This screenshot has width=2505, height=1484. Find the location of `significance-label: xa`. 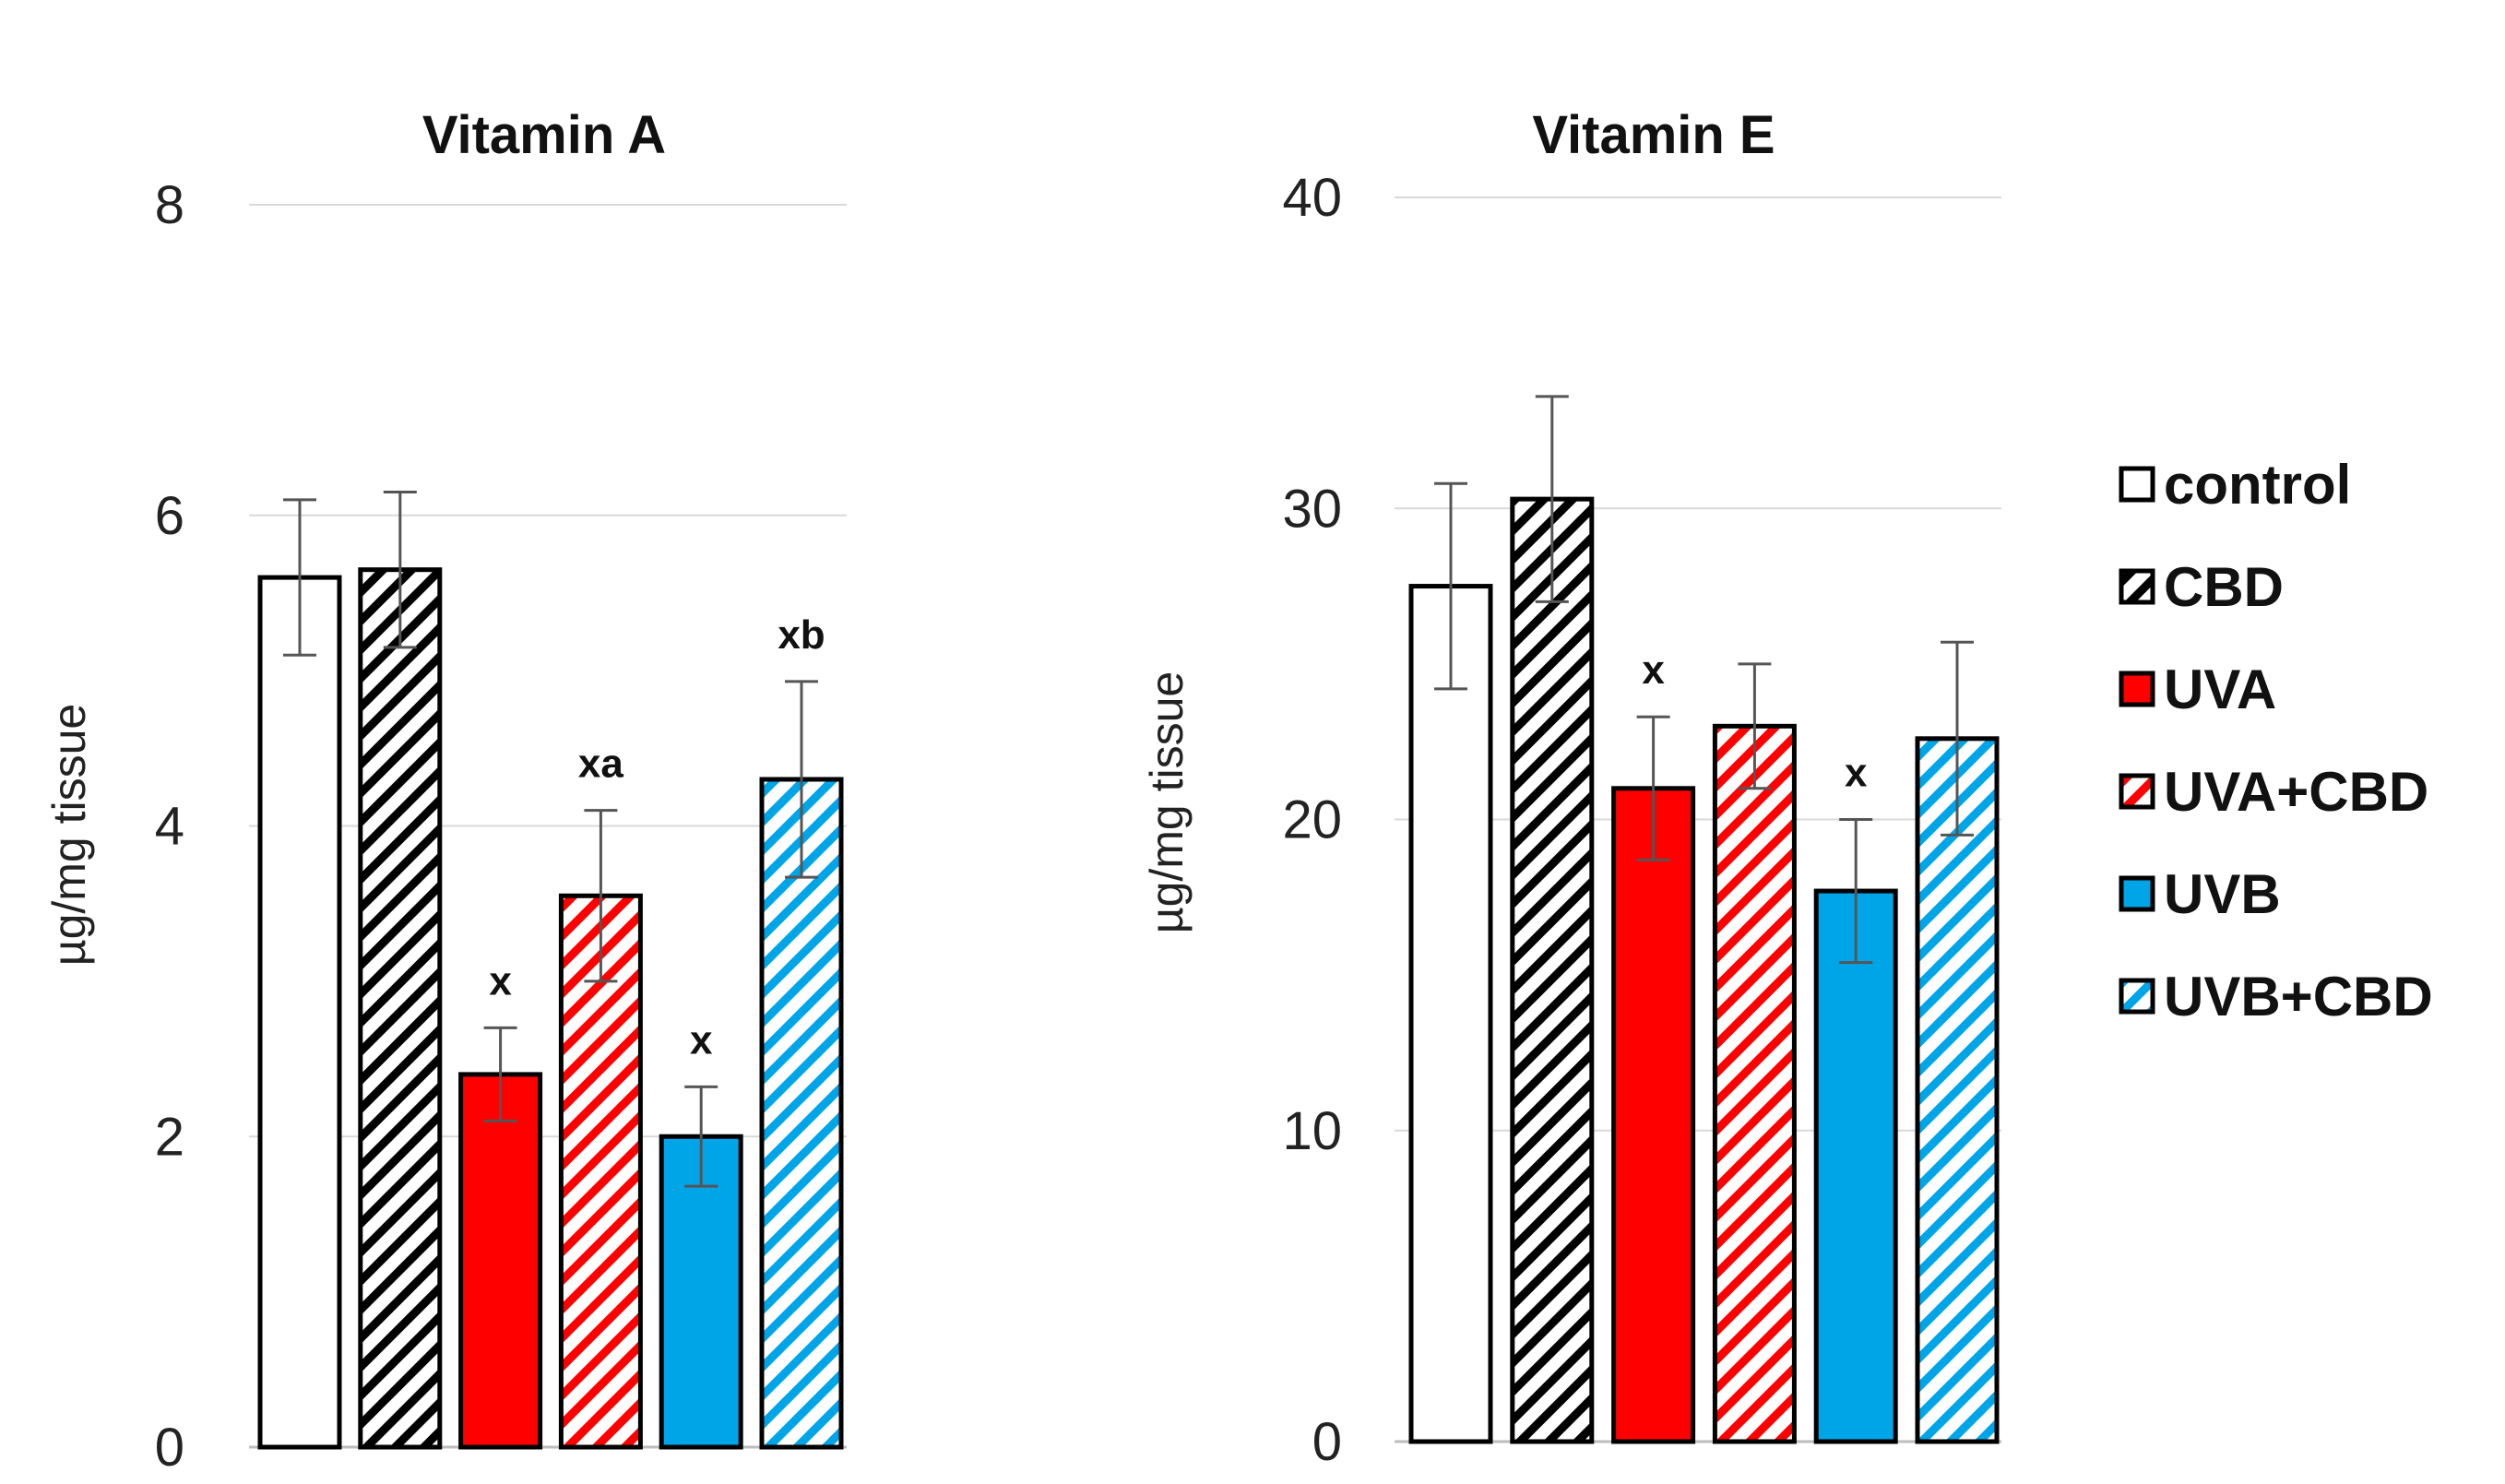

significance-label: xa is located at coordinates (600, 765).